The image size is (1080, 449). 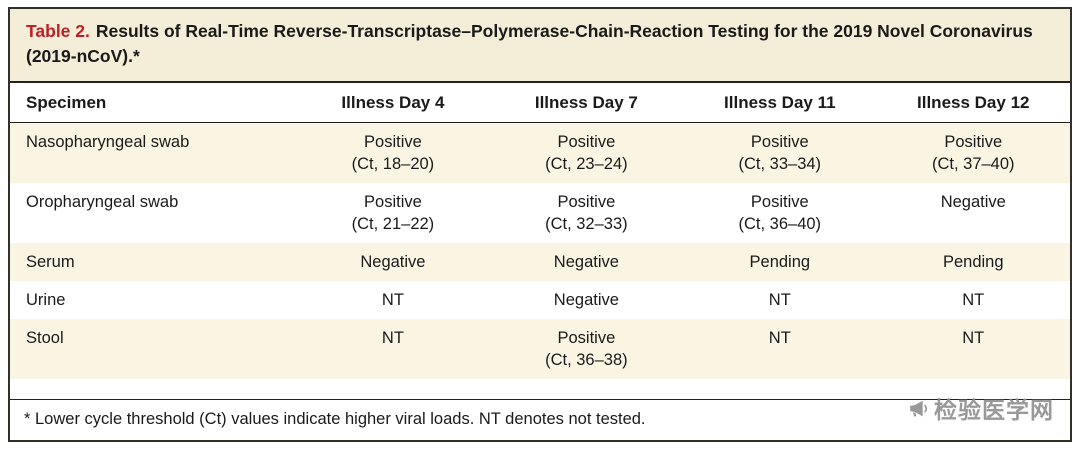 I want to click on table-row-serum: Serum Negative Negative Pending Pending, so click(x=540, y=261).